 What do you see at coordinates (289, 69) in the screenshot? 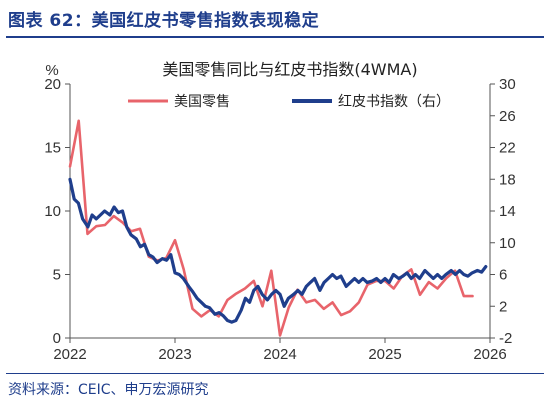
I see `chart-title: 美国零售同比与红皮书指数(4WMA)` at bounding box center [289, 69].